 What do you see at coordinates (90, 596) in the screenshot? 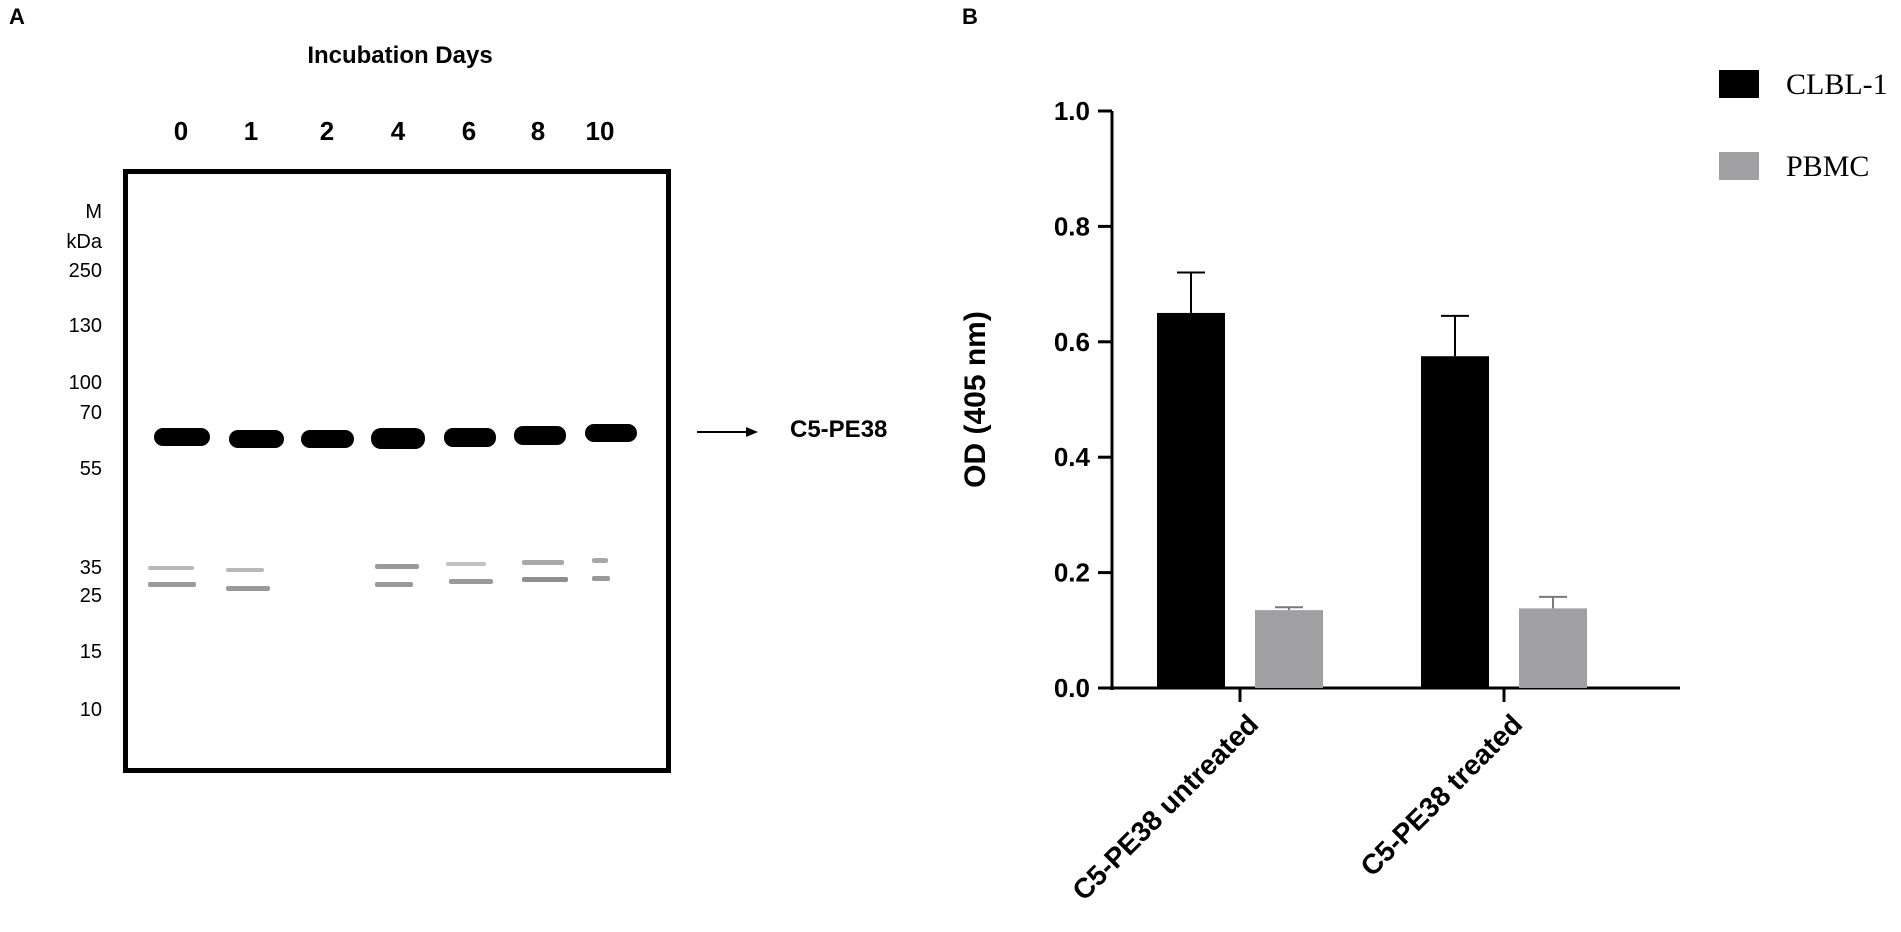
I see `marker-label: 25` at bounding box center [90, 596].